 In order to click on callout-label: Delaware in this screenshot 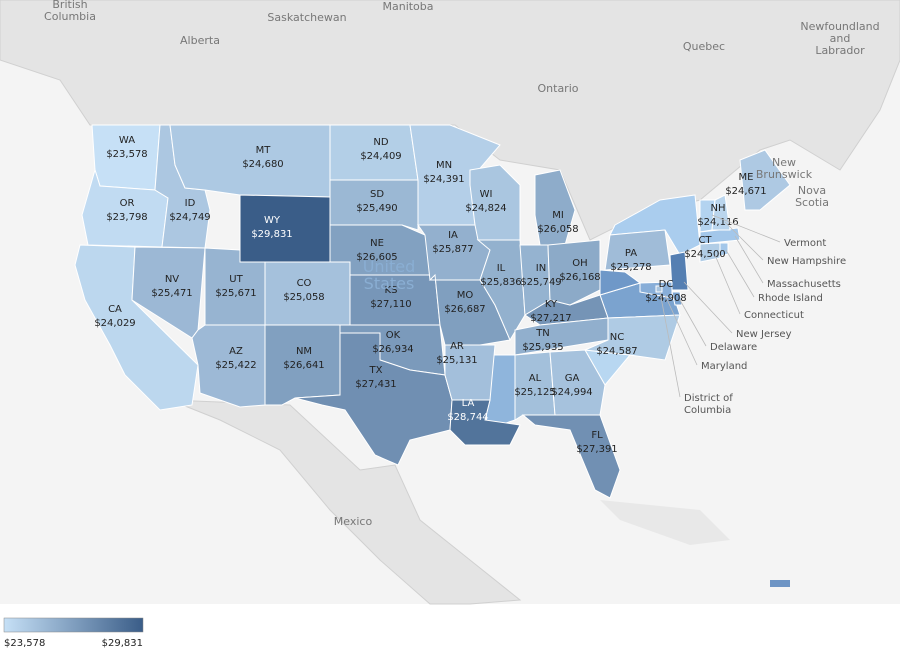, I will do `click(733, 347)`.